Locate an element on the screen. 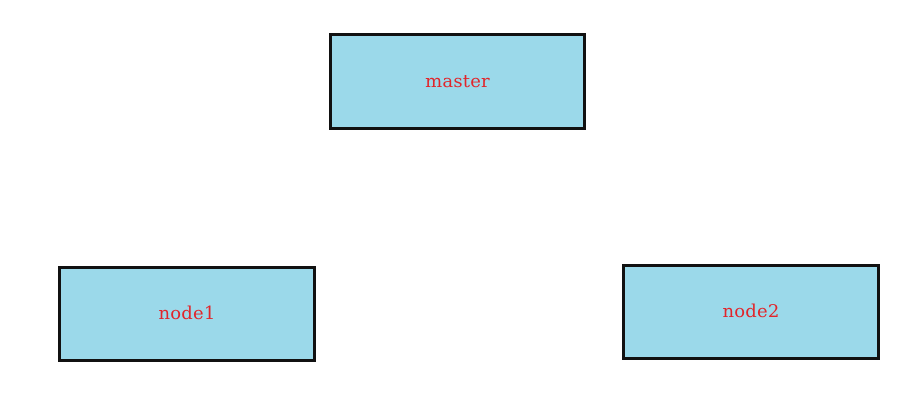  master-node-label: master is located at coordinates (457, 82).